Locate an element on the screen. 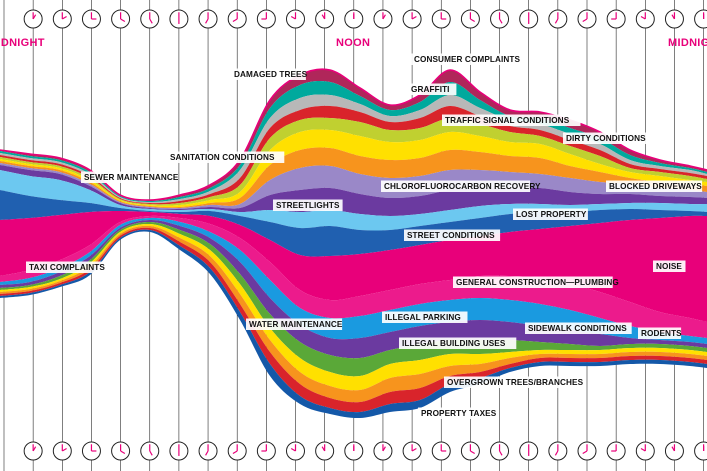  series-label-traffic-signal: TRAFFIC SIGNAL CONDITIONS is located at coordinates (511, 120).